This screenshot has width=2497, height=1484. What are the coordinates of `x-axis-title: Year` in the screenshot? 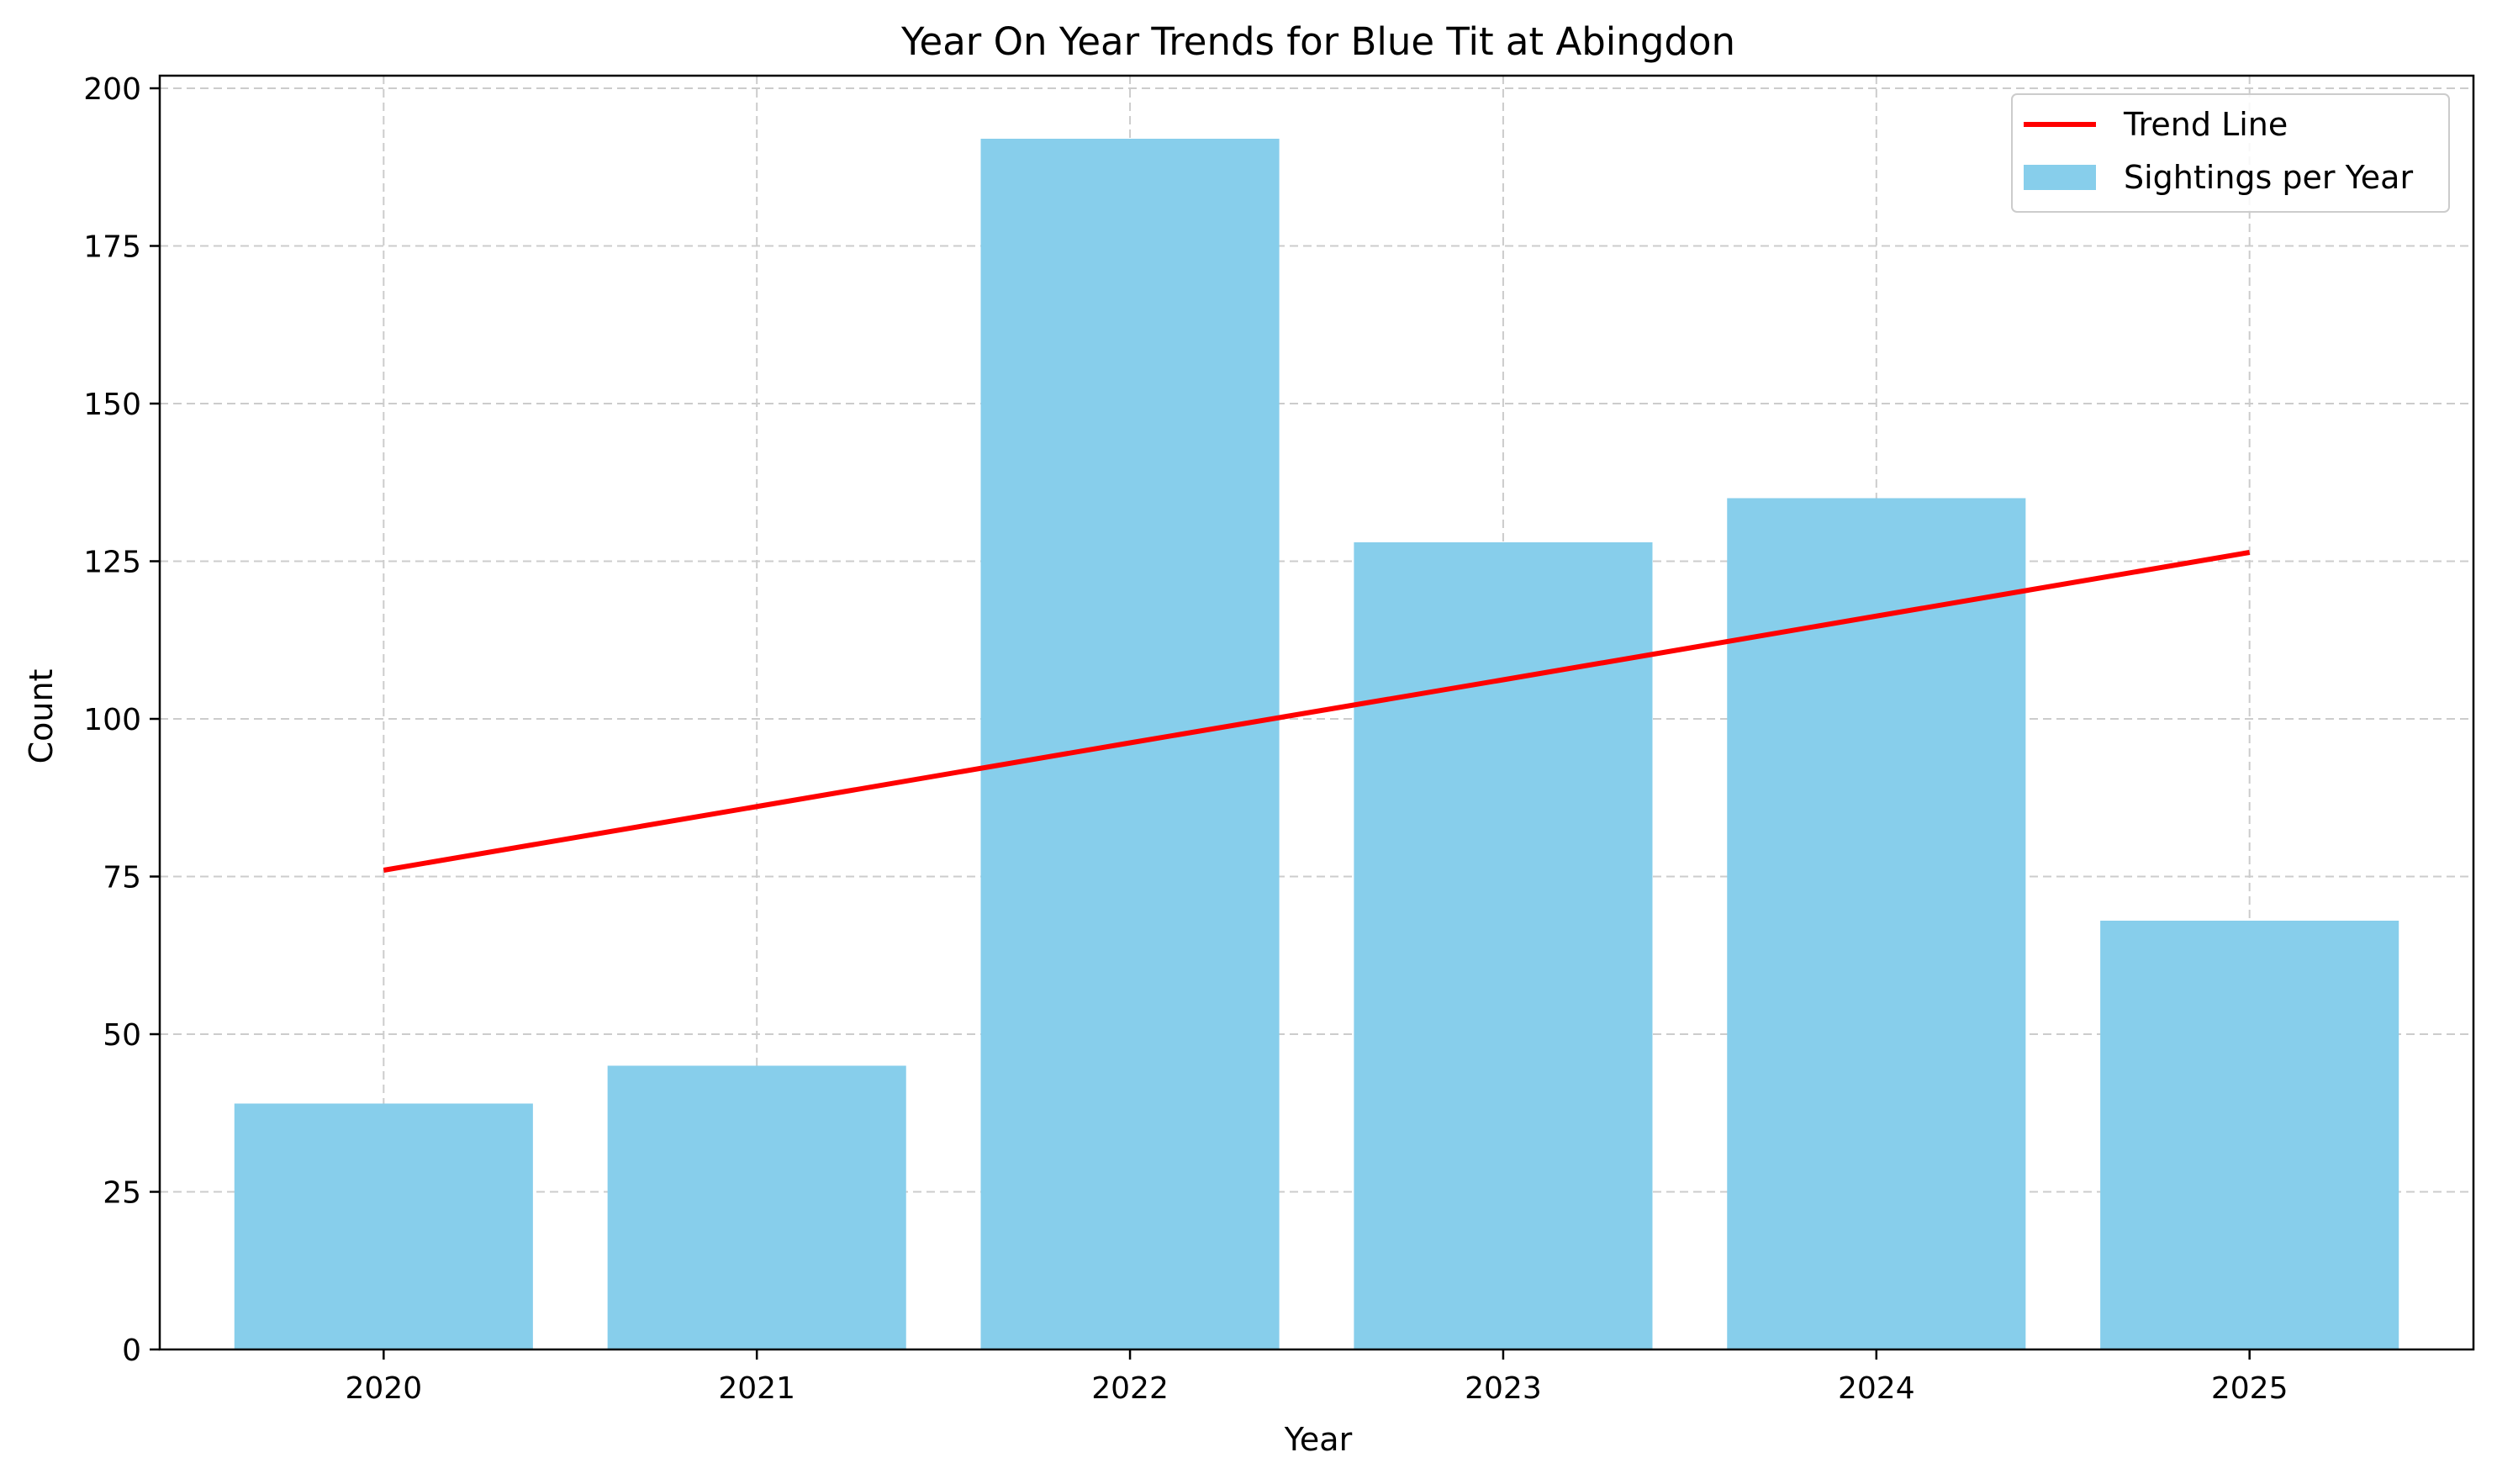 It's located at (1318, 1439).